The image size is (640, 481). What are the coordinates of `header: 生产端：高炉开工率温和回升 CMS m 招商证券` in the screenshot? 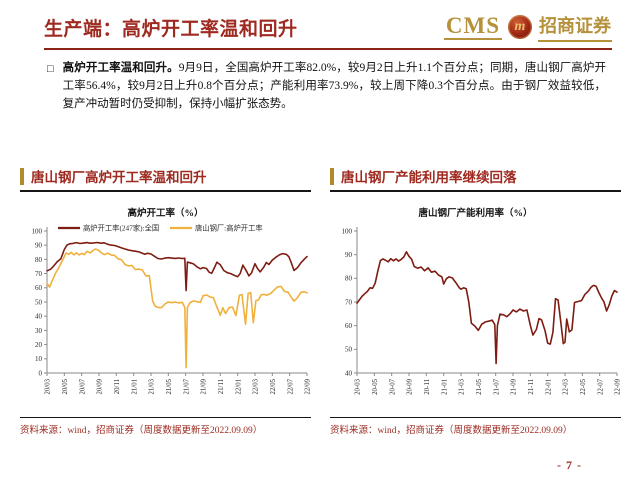 It's located at (328, 27).